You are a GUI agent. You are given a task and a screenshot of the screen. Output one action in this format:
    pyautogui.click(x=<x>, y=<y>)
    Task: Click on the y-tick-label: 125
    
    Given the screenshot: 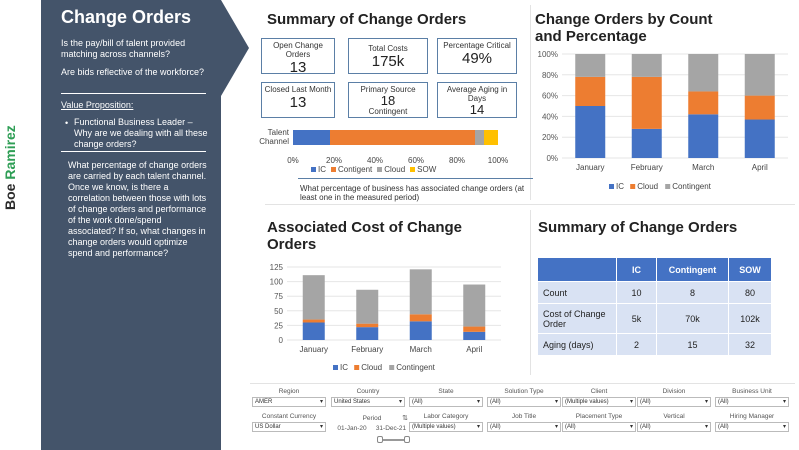 What is the action you would take?
    pyautogui.click(x=277, y=267)
    